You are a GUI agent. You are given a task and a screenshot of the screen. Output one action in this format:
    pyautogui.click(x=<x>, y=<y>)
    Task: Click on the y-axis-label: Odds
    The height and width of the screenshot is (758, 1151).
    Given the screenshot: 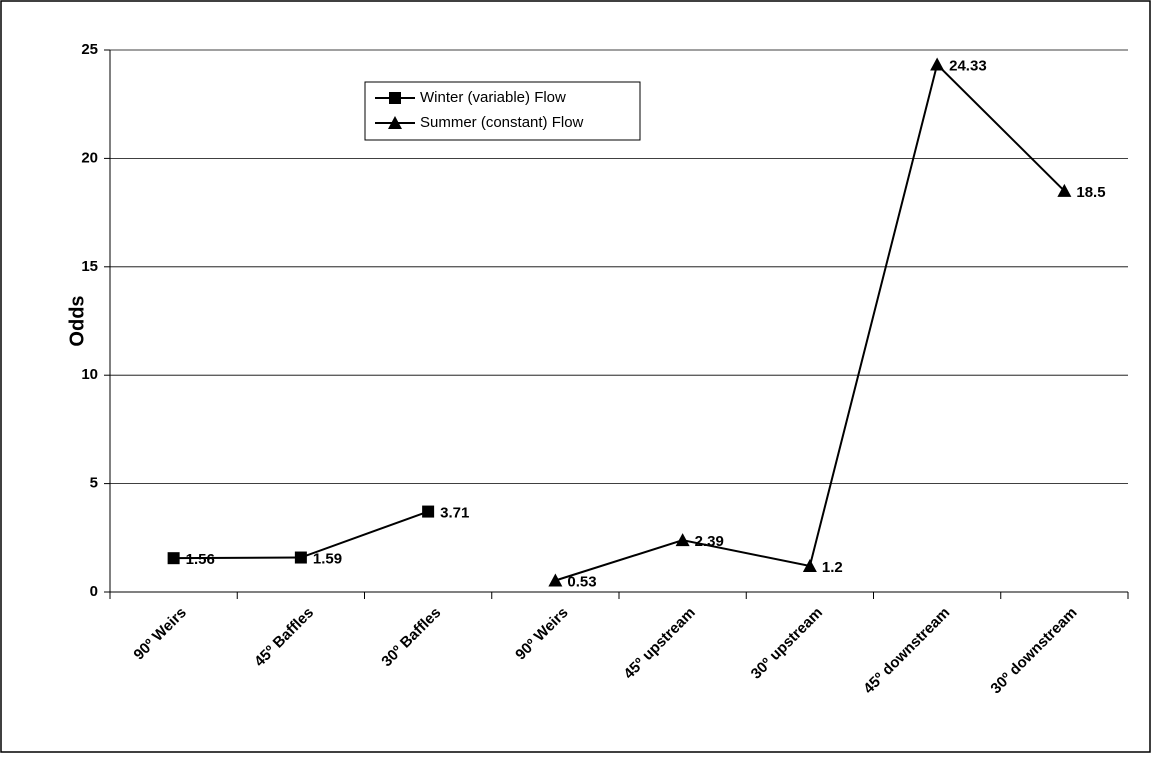 What is the action you would take?
    pyautogui.click(x=77, y=320)
    